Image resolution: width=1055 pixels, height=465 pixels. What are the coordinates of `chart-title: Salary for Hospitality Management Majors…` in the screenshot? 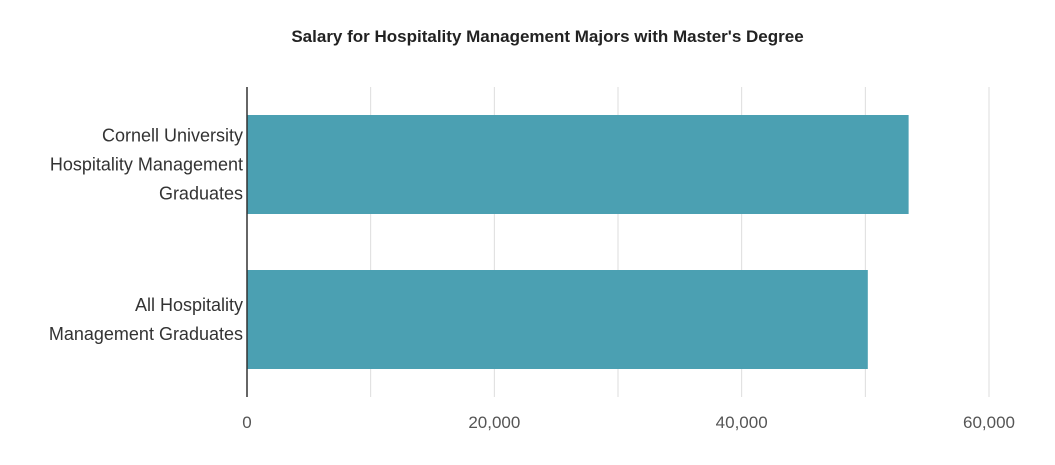 It's located at (547, 36).